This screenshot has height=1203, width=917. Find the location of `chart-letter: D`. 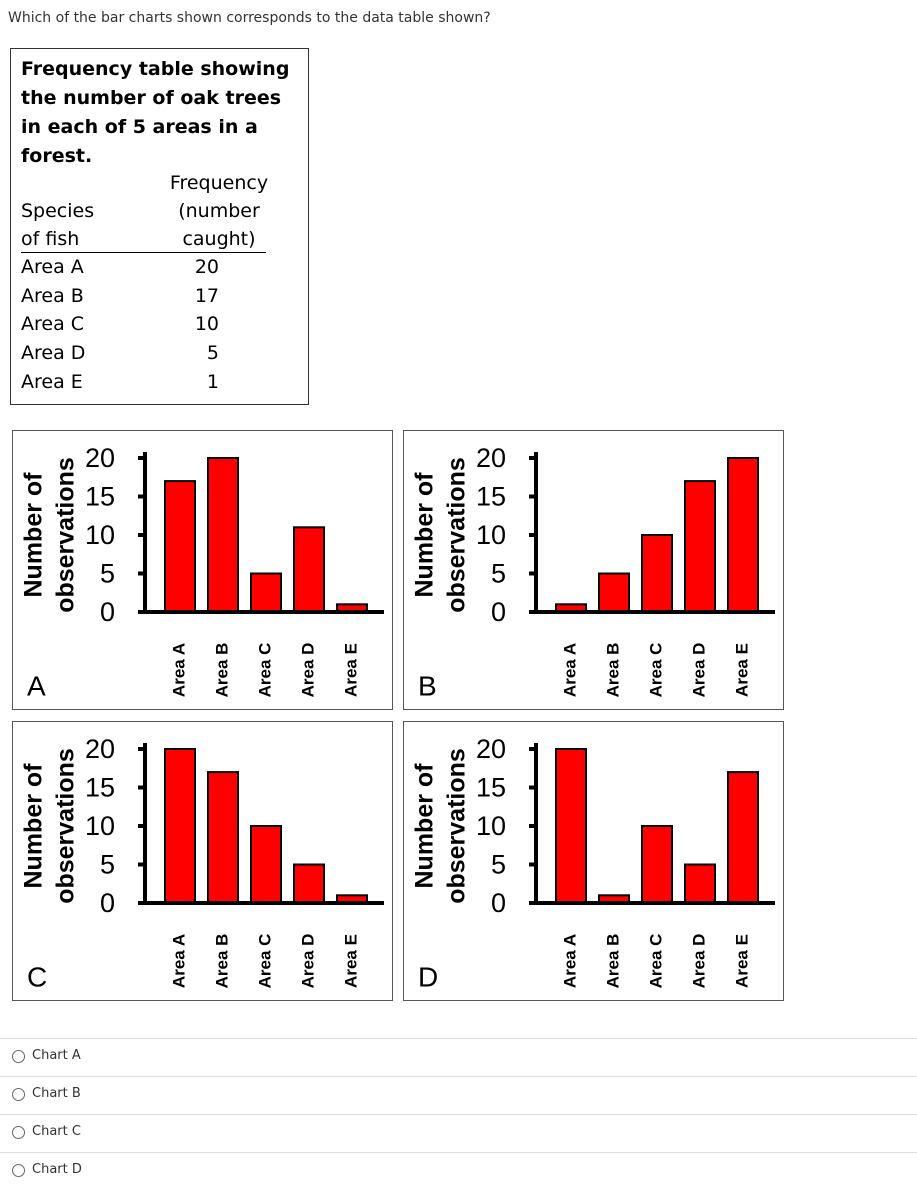

chart-letter: D is located at coordinates (428, 976).